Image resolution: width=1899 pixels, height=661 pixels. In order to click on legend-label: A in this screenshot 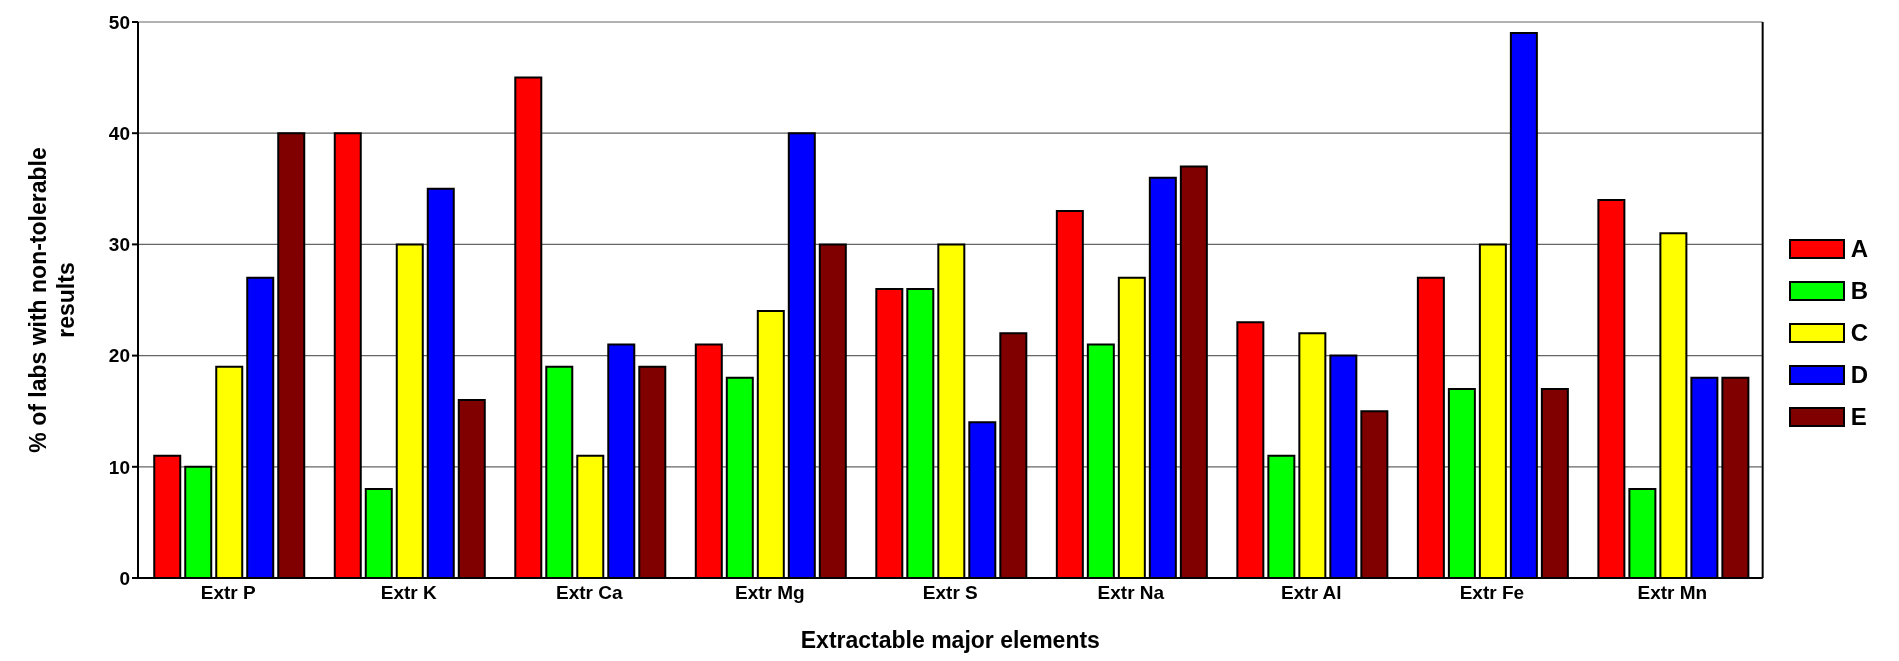, I will do `click(1859, 249)`.